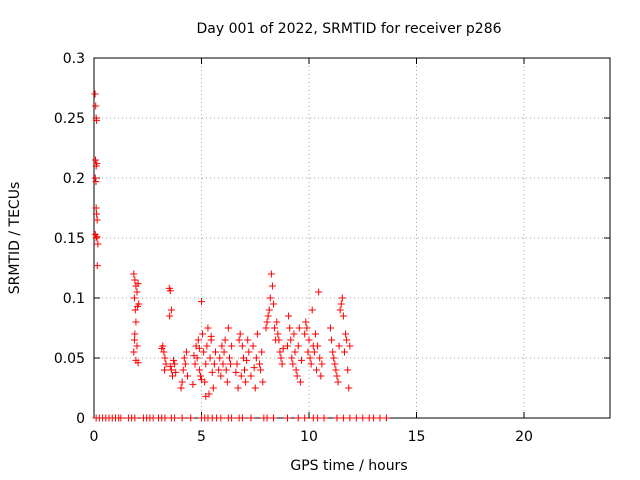  I want to click on y-tick-label: 0.2, so click(74, 179).